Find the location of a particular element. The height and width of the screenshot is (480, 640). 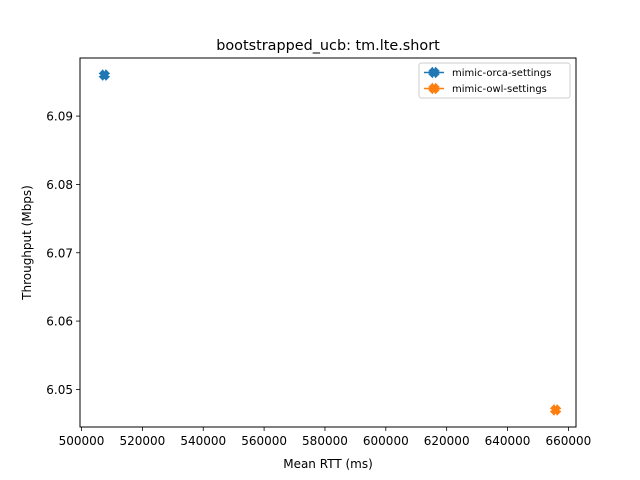

data-point-mimic-owl-settings is located at coordinates (555, 410).